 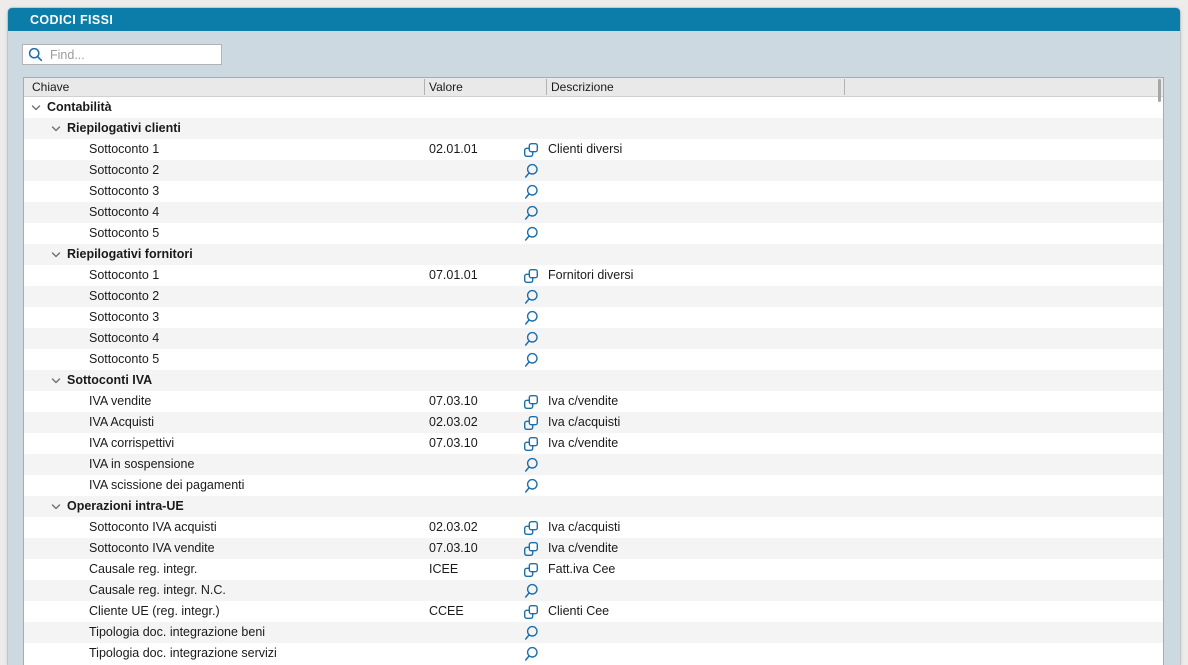 What do you see at coordinates (154, 611) in the screenshot?
I see `row-key-label: Cliente UE (reg. integr.)` at bounding box center [154, 611].